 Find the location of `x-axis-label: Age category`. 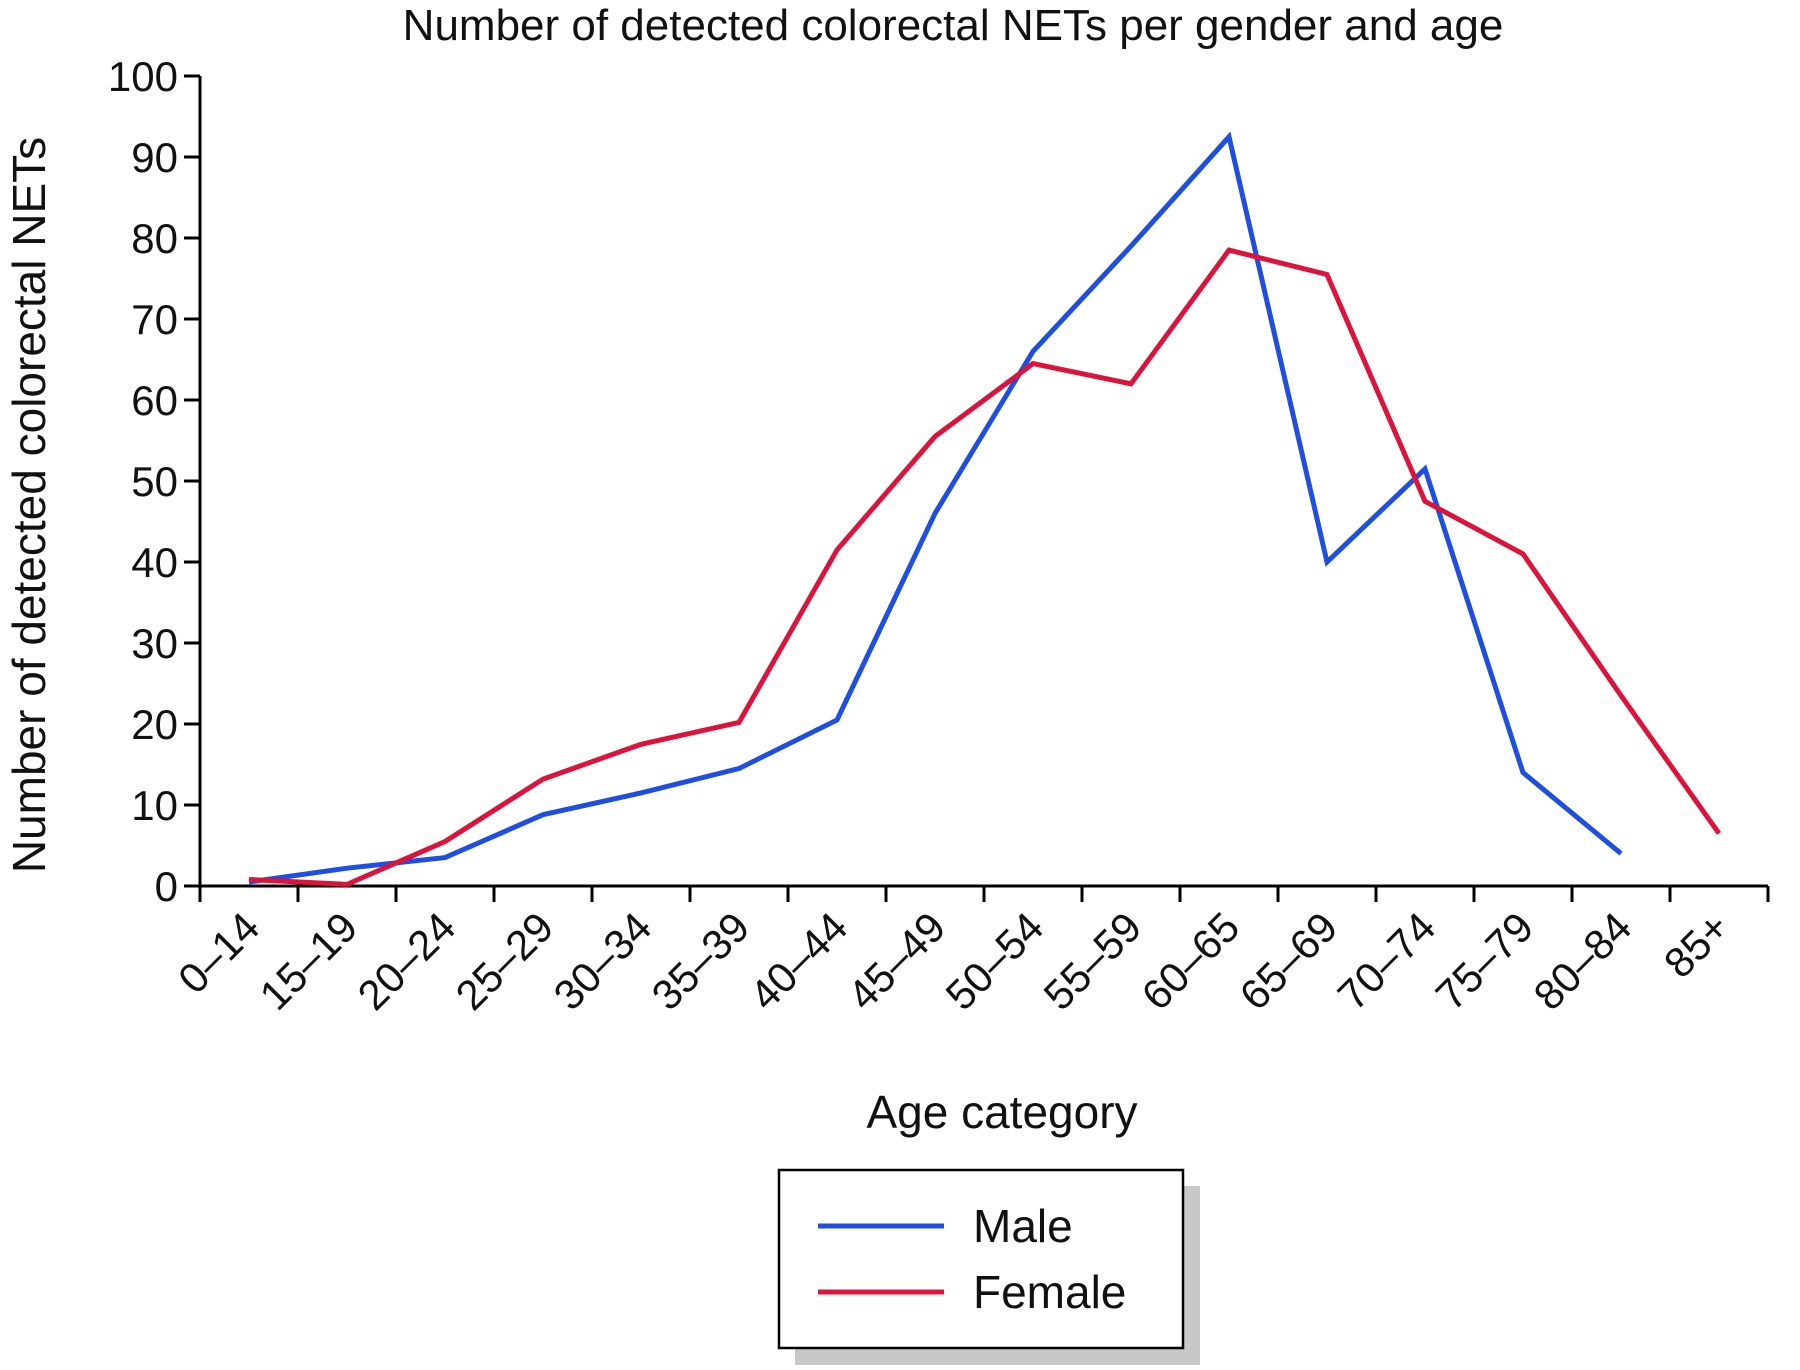

x-axis-label: Age category is located at coordinates (1001, 1112).